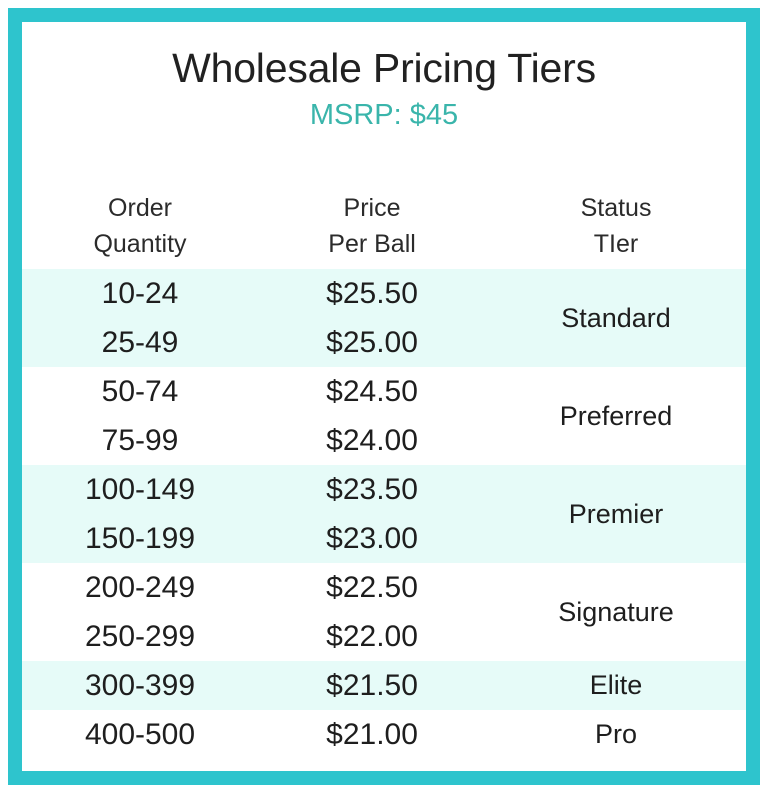 This screenshot has width=768, height=799. What do you see at coordinates (372, 538) in the screenshot?
I see `price-per-ball-value: $23.00` at bounding box center [372, 538].